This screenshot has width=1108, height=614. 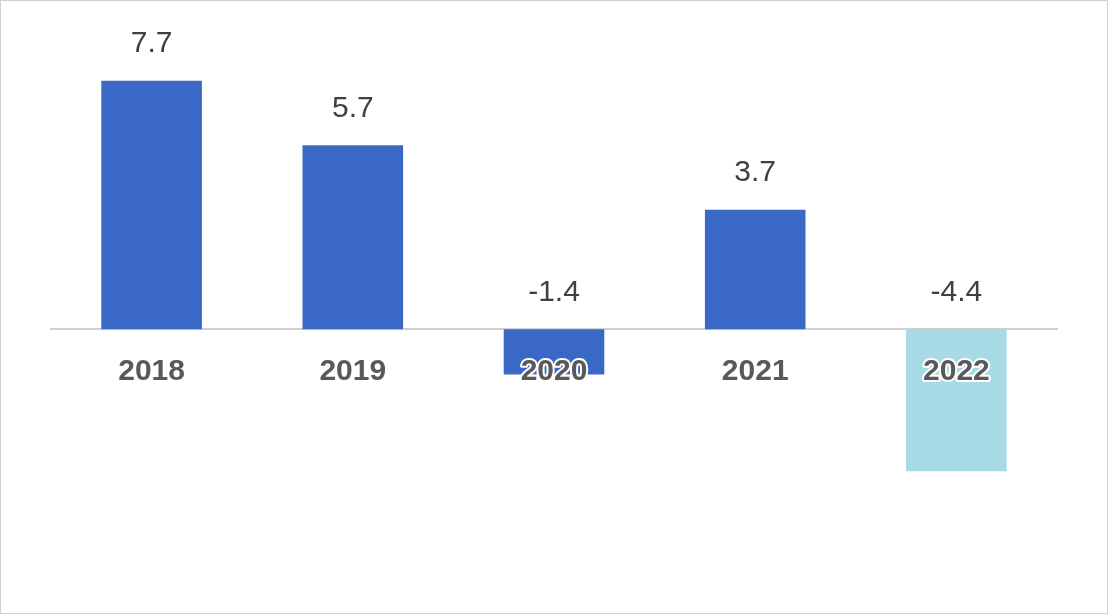 I want to click on x-tick-label: 2019, so click(x=353, y=369).